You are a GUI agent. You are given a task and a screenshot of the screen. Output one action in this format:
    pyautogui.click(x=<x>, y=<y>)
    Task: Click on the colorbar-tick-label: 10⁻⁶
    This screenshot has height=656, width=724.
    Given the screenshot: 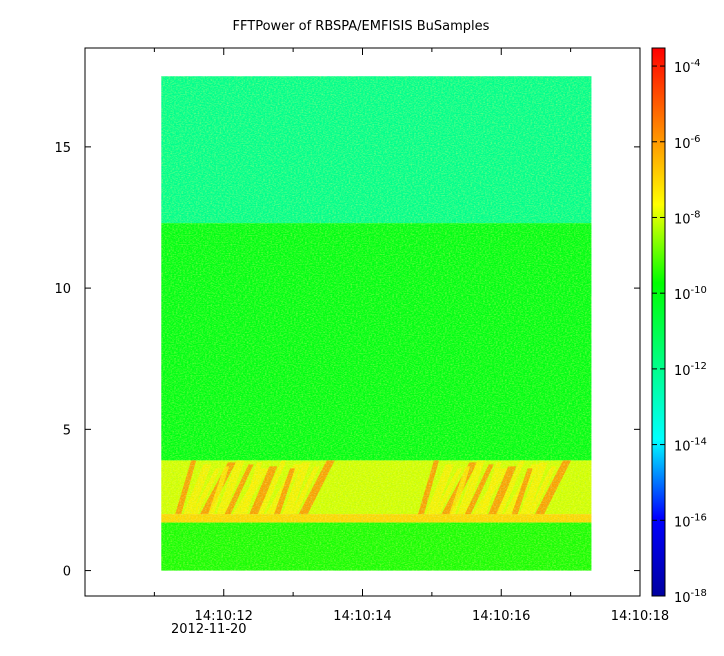 What is the action you would take?
    pyautogui.click(x=687, y=143)
    